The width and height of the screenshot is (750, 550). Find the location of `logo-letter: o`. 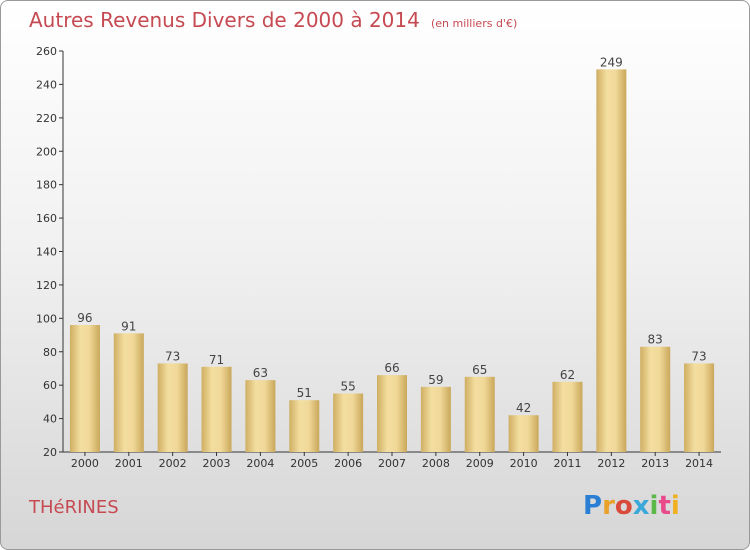

logo-letter: o is located at coordinates (623, 506).